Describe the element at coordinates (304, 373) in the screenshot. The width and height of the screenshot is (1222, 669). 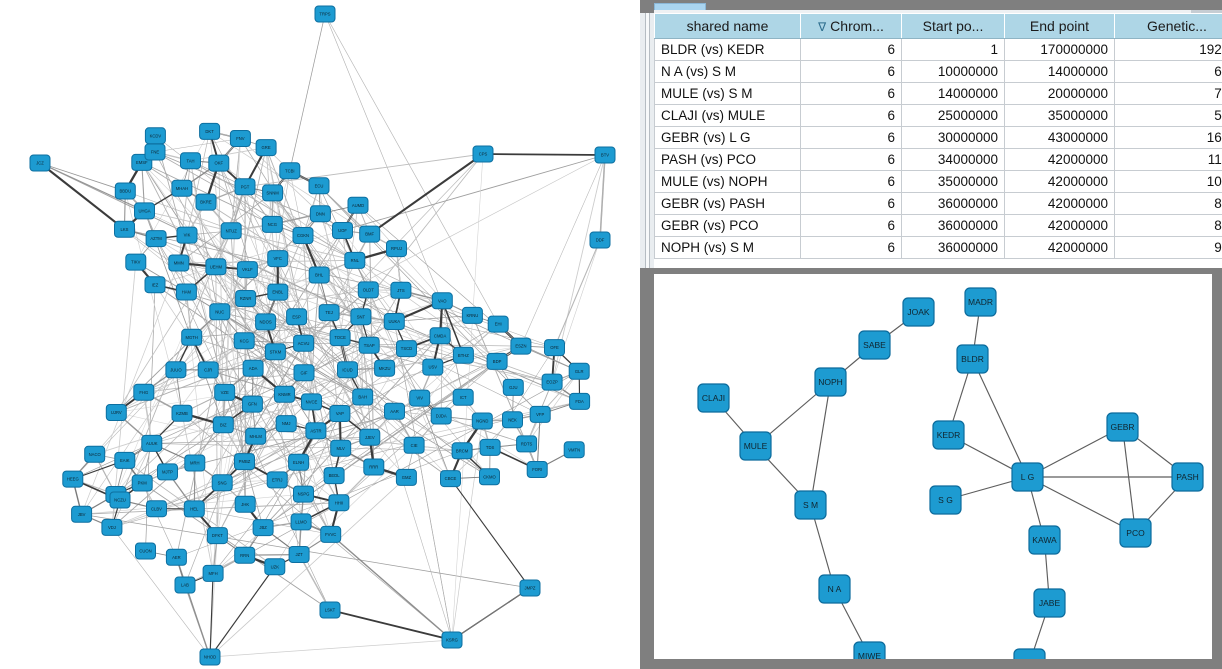
I see `network-node: GIF` at that location.